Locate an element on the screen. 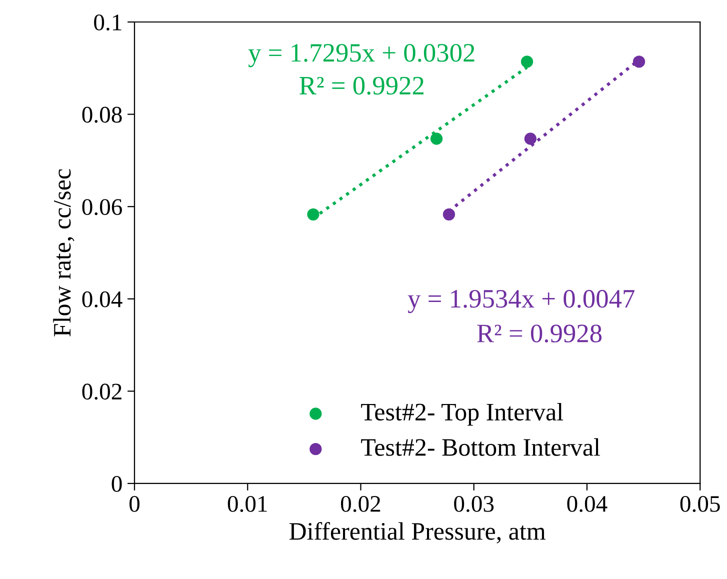 Image resolution: width=727 pixels, height=579 pixels. x-axis-title: Differential Pressure, atm is located at coordinates (417, 533).